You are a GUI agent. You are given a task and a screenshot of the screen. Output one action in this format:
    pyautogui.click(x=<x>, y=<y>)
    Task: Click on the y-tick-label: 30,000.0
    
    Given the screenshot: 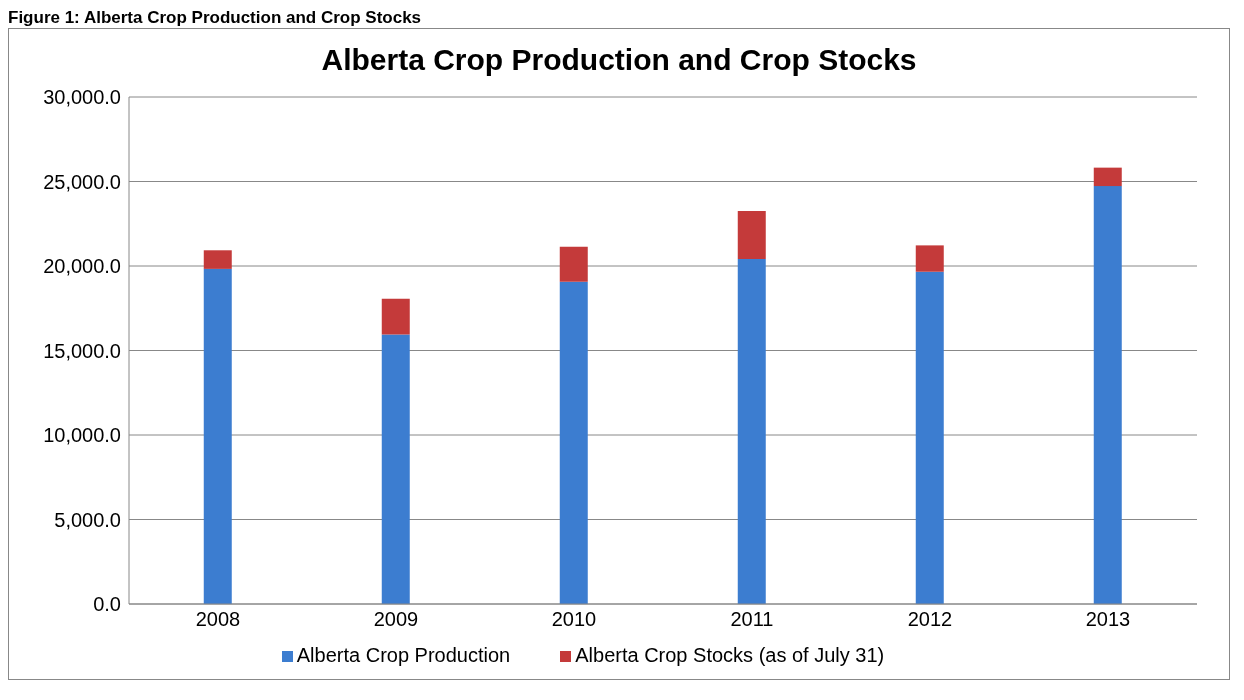 What is the action you would take?
    pyautogui.click(x=82, y=97)
    